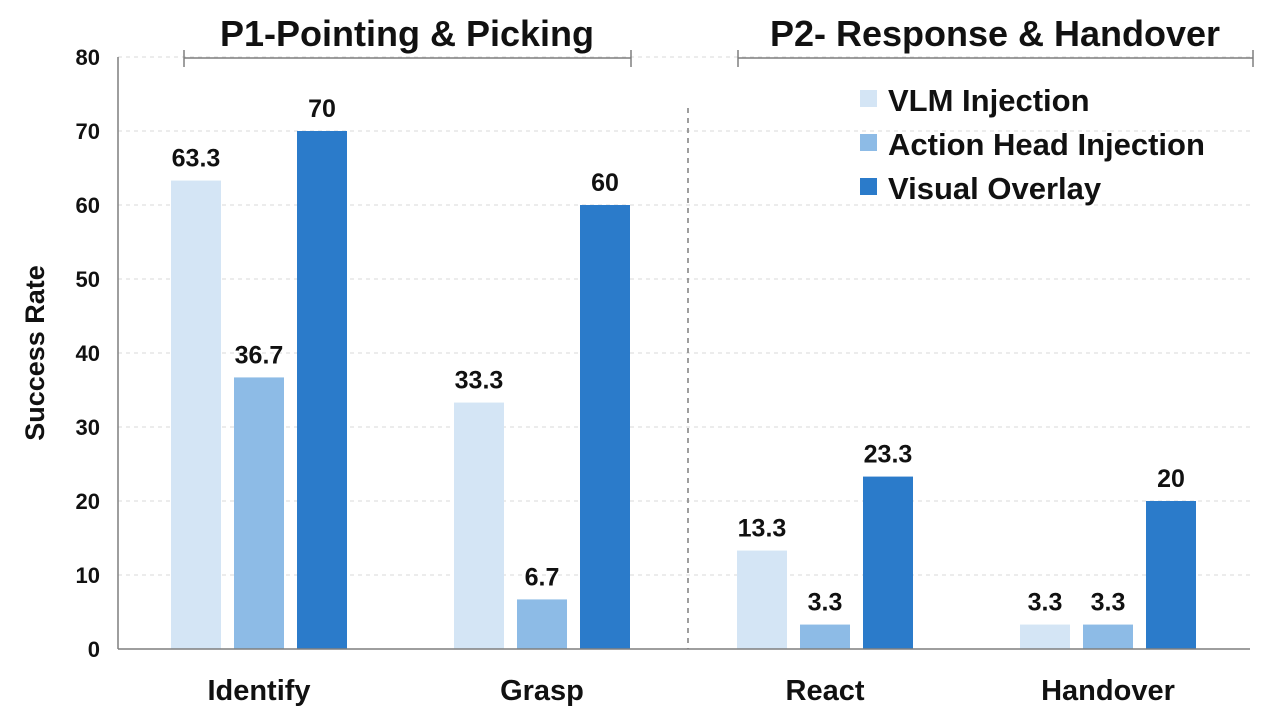 The image size is (1280, 720). Describe the element at coordinates (825, 691) in the screenshot. I see `x-category-label: React` at that location.